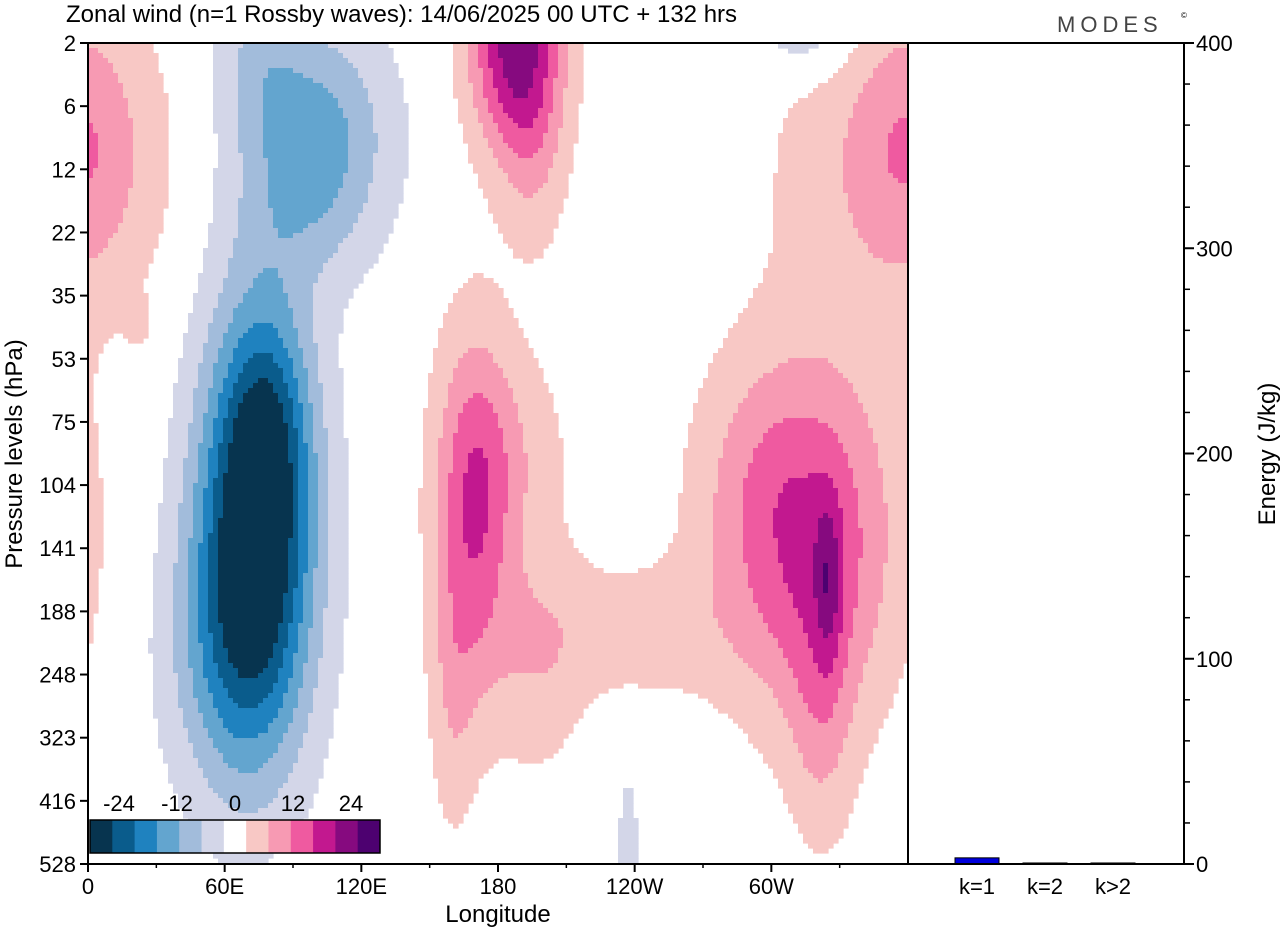 This screenshot has width=1280, height=930. Describe the element at coordinates (497, 914) in the screenshot. I see `x-axis-label: Longitude` at that location.